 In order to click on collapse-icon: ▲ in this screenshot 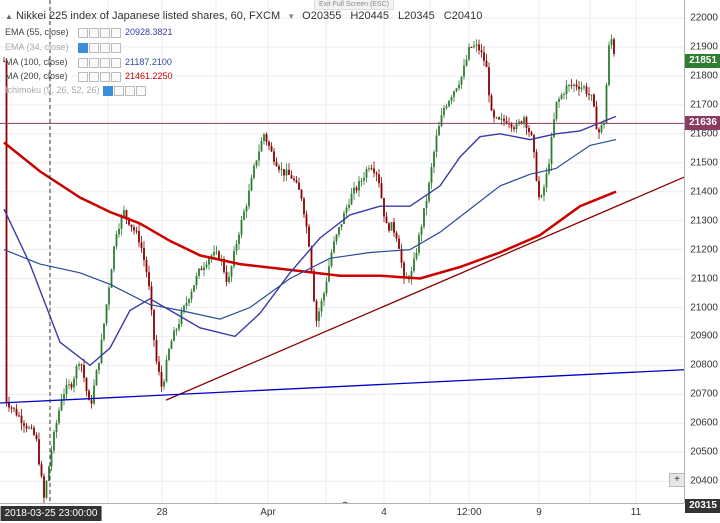, I will do `click(9, 16)`.